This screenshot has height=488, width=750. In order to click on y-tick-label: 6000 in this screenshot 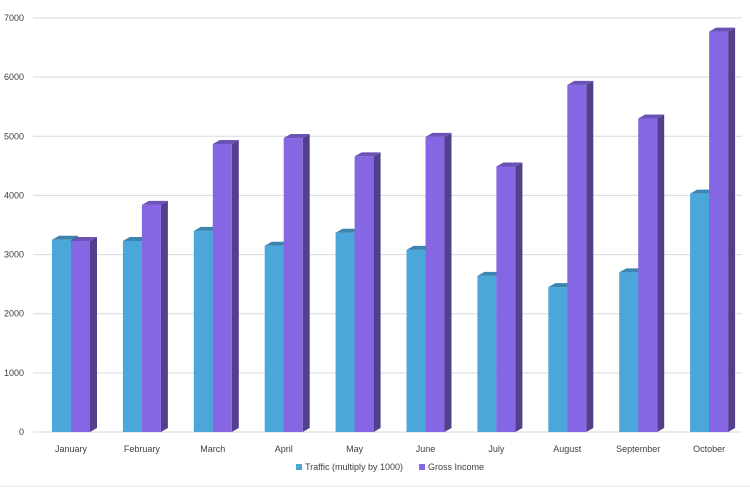, I will do `click(14, 77)`.